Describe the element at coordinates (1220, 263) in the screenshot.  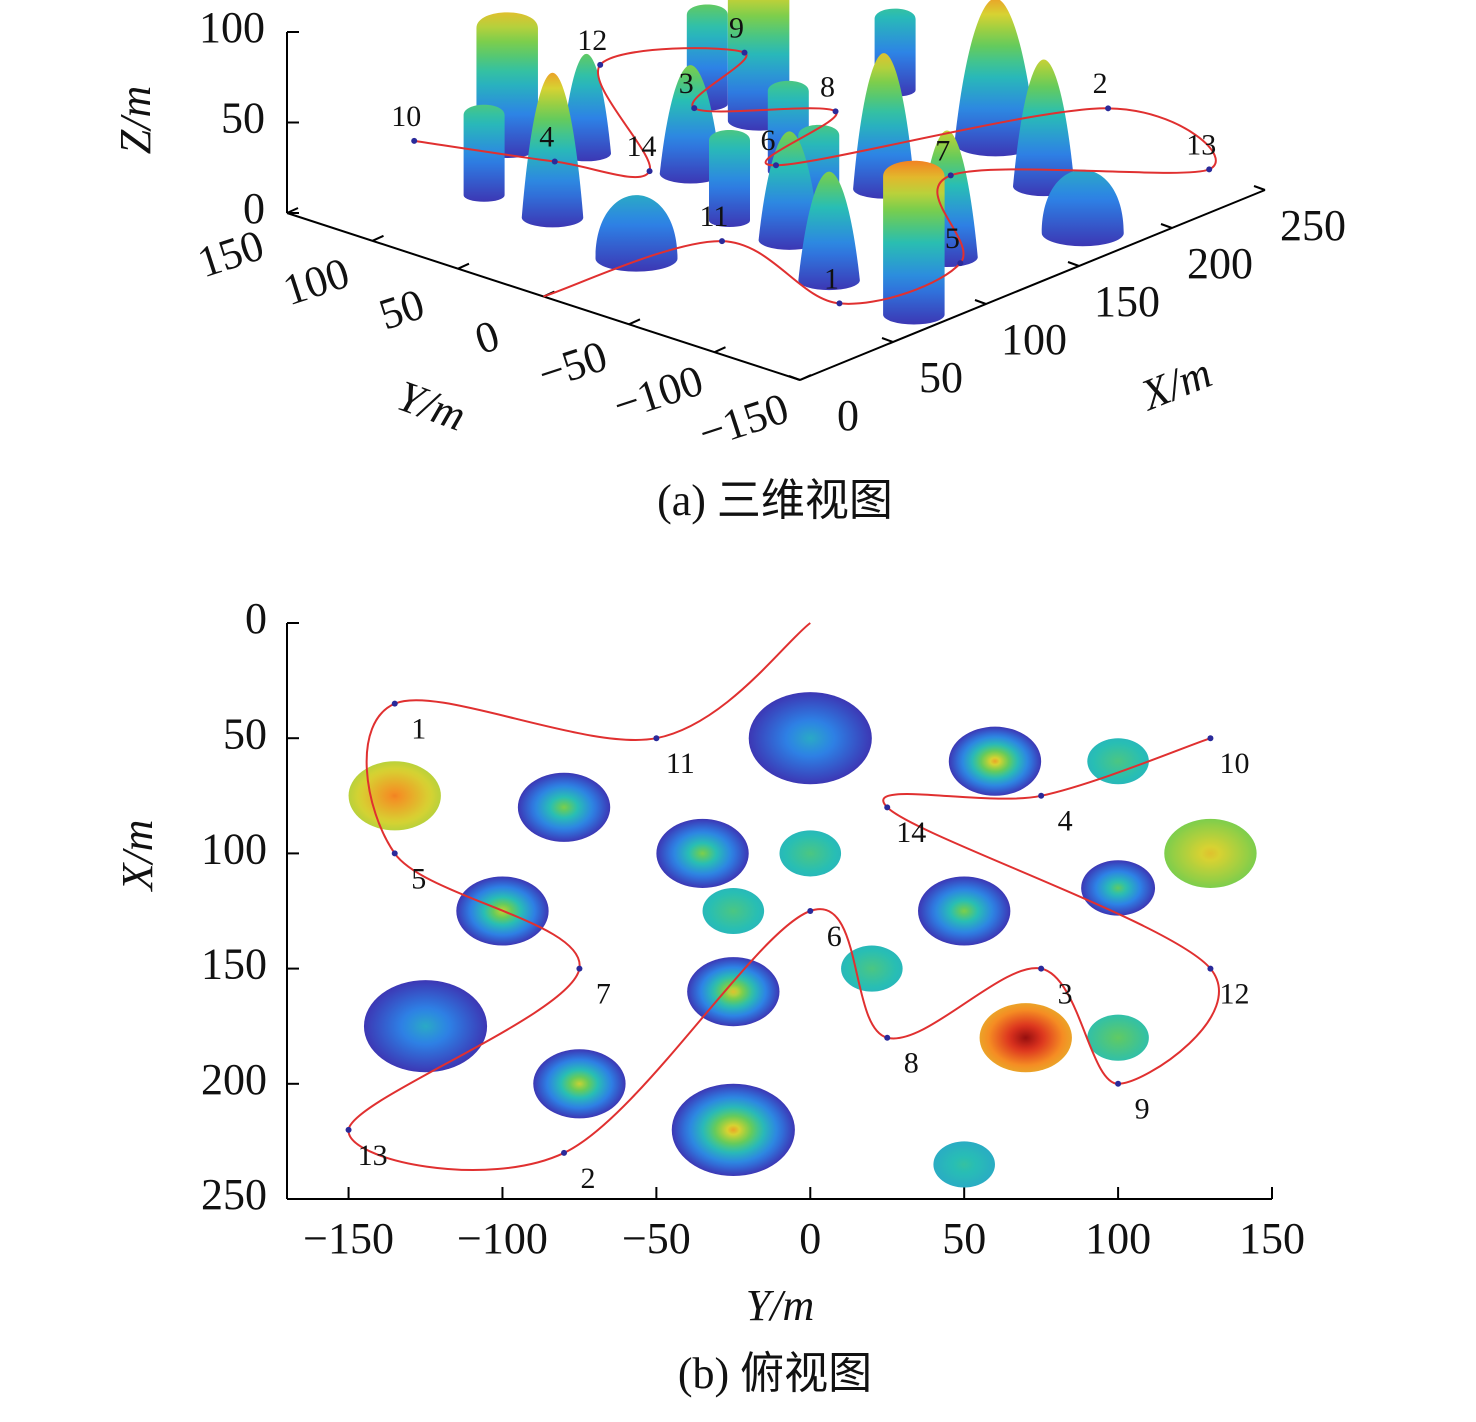
I see `x-tick-label: 200` at that location.